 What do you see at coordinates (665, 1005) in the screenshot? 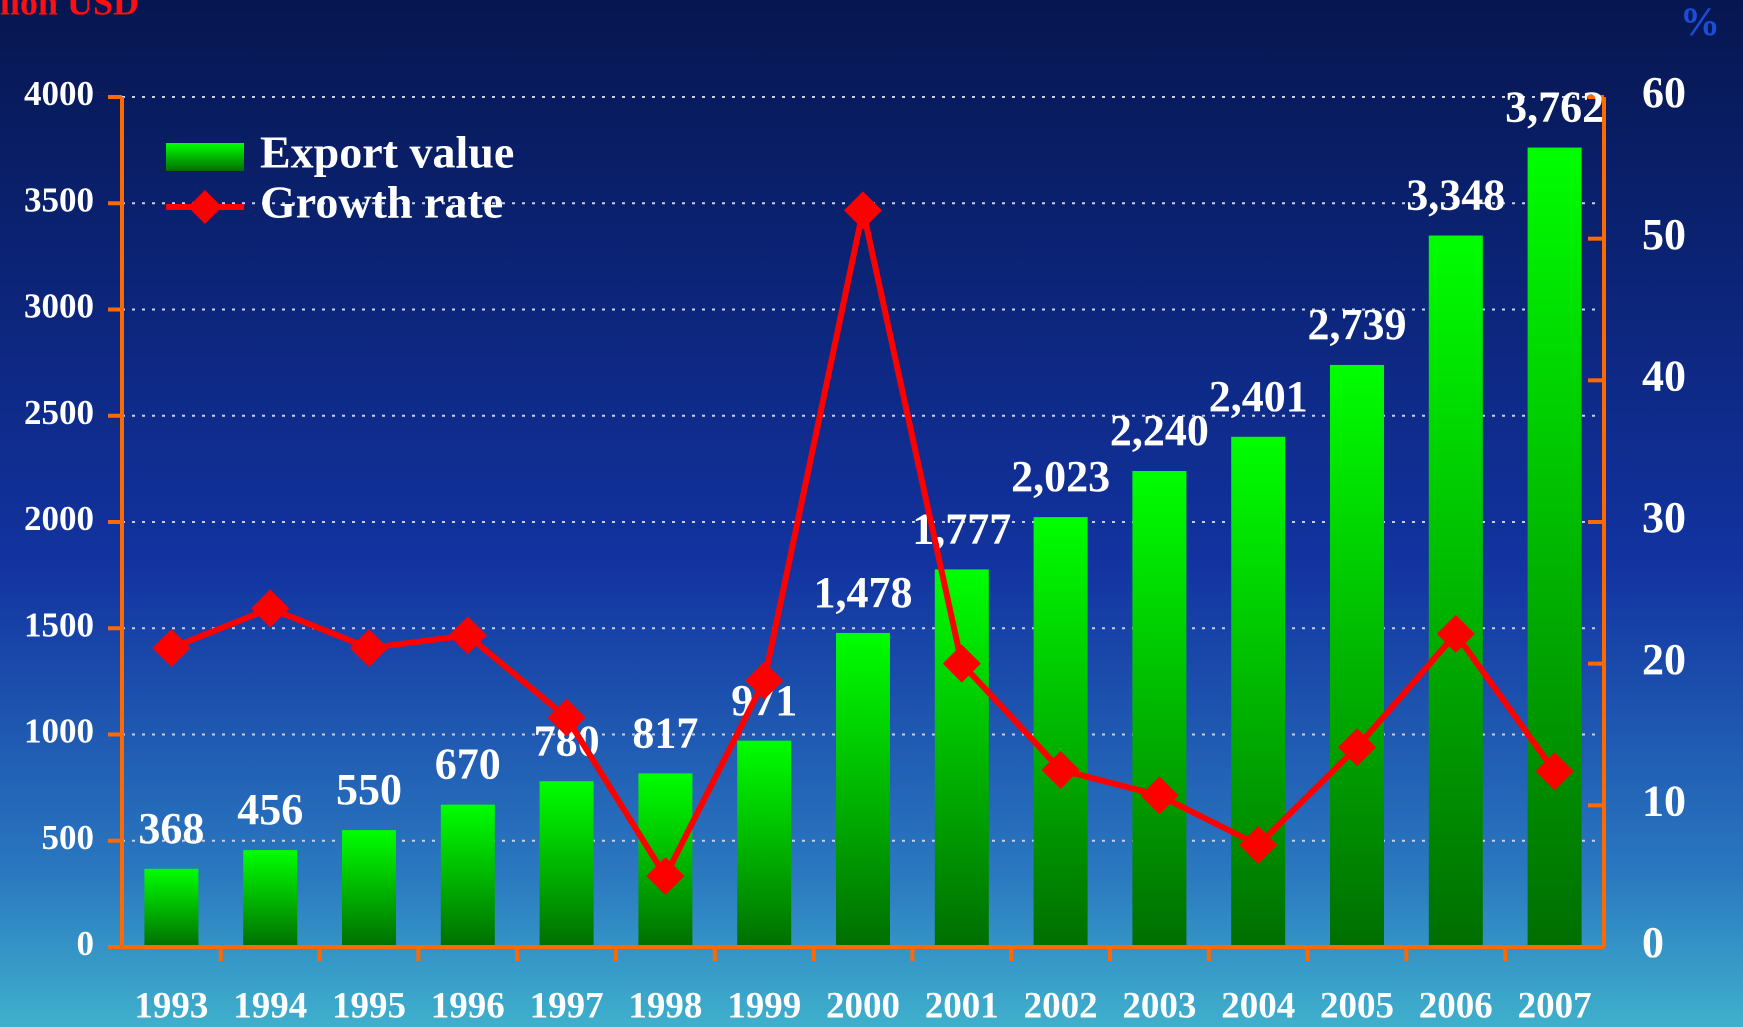
I see `x-tick-label: 1998` at bounding box center [665, 1005].